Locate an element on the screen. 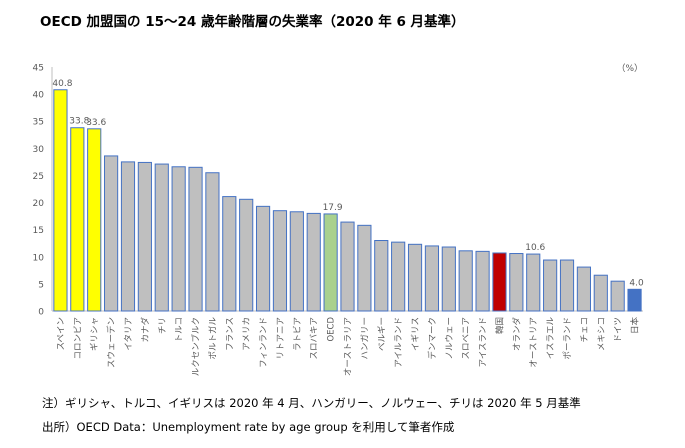  x-tick-label: イタリア is located at coordinates (129, 334).